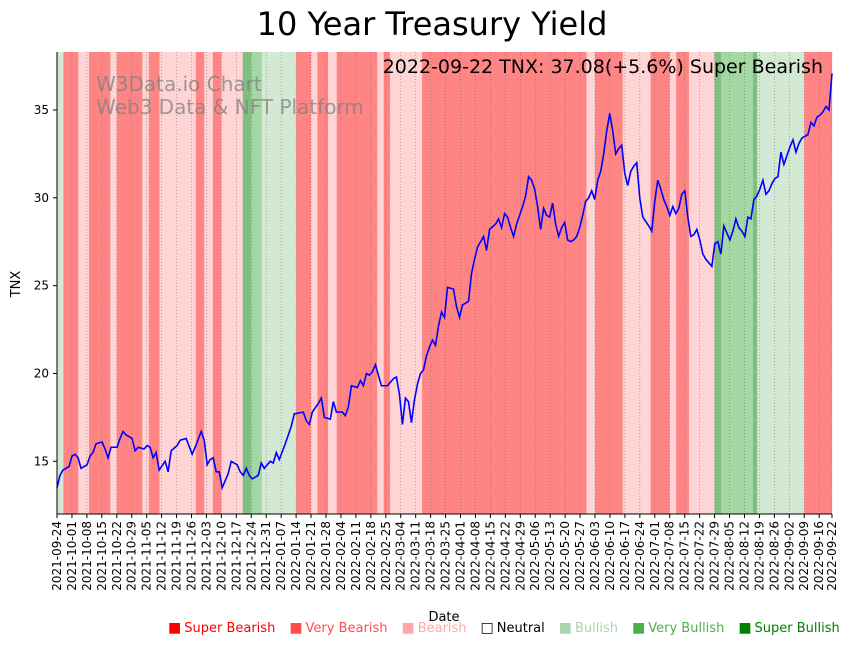 Image resolution: width=851 pixels, height=650 pixels. I want to click on x-tick-label: 2022-03-11, so click(416, 556).